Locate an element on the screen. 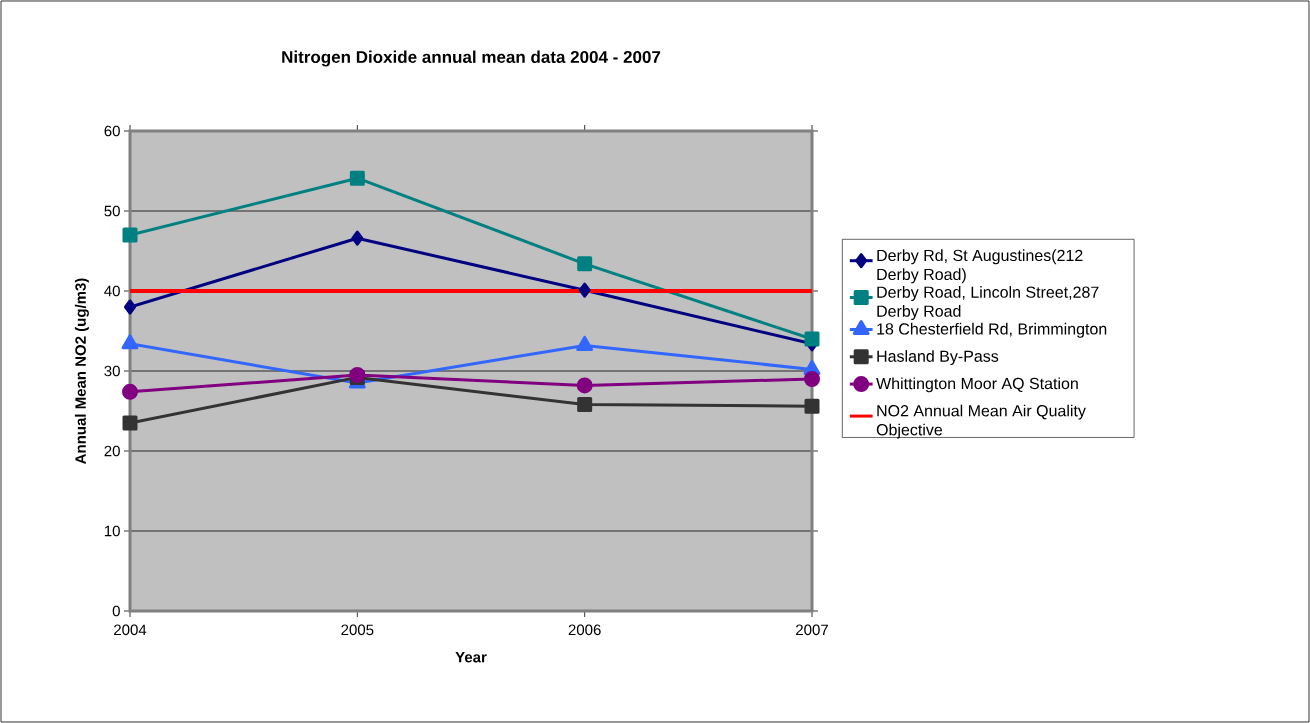 The height and width of the screenshot is (723, 1310). y-tick-label: 40 is located at coordinates (112, 291).